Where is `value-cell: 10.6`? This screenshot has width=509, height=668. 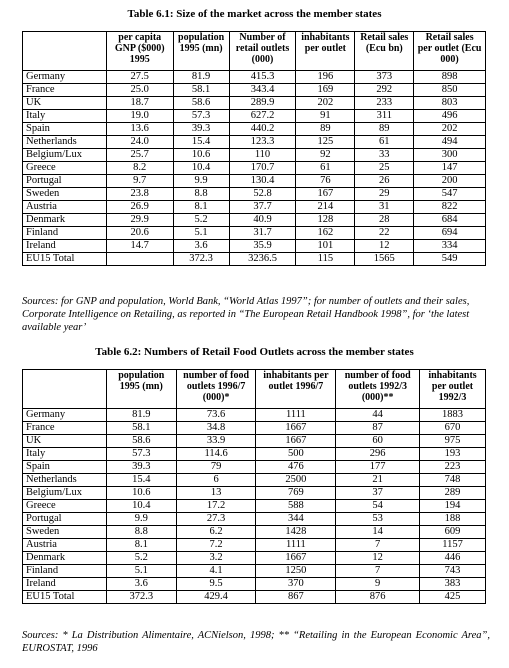
value-cell: 10.6 is located at coordinates (141, 493).